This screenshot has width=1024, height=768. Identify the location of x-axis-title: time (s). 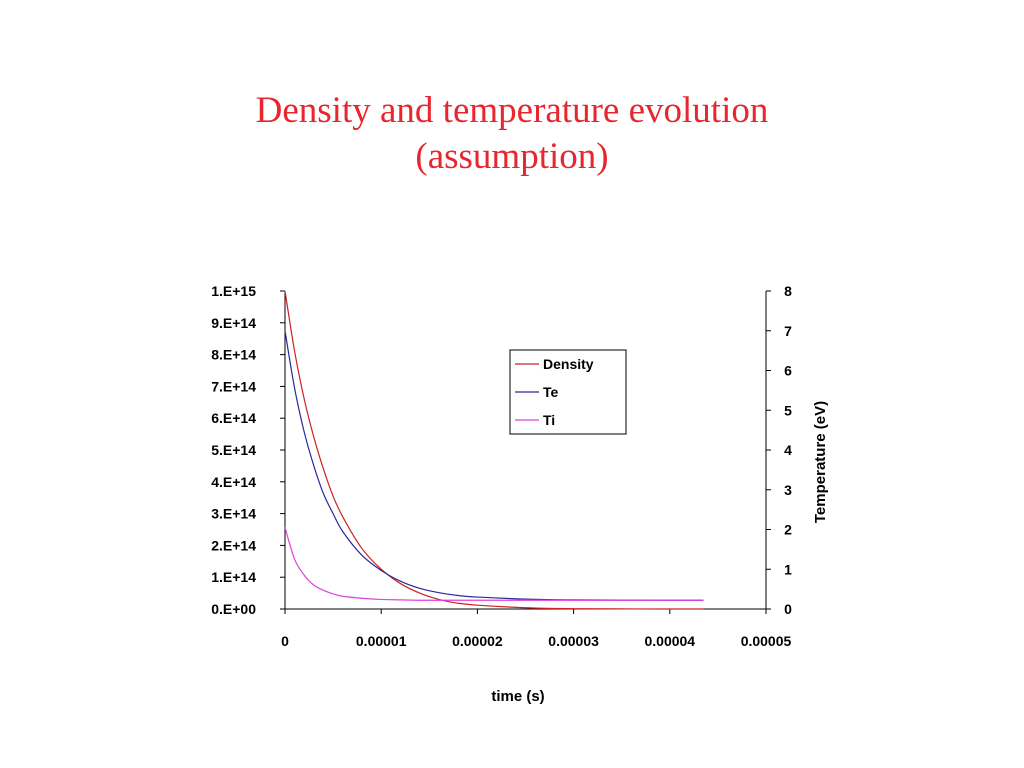
(517, 696).